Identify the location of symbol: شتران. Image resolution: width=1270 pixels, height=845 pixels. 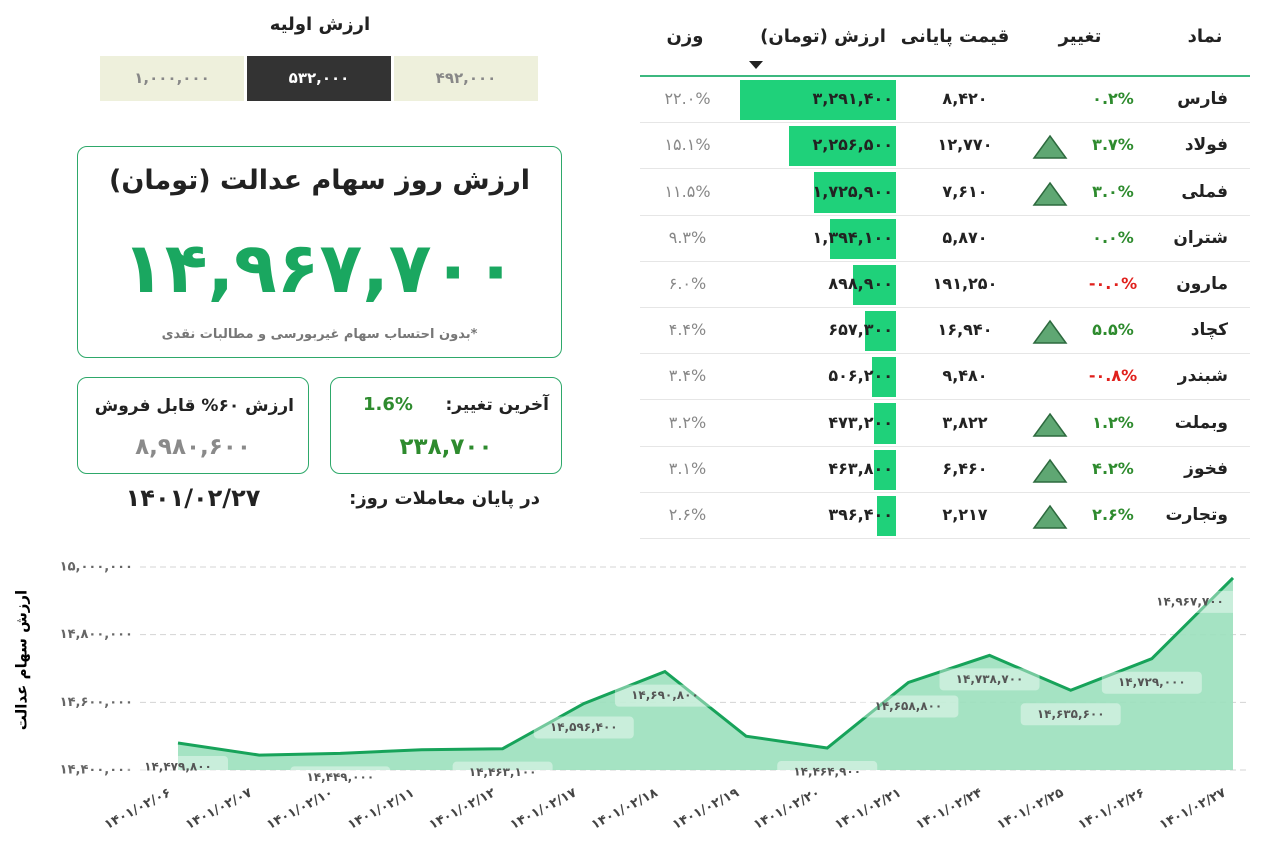
(1200, 237).